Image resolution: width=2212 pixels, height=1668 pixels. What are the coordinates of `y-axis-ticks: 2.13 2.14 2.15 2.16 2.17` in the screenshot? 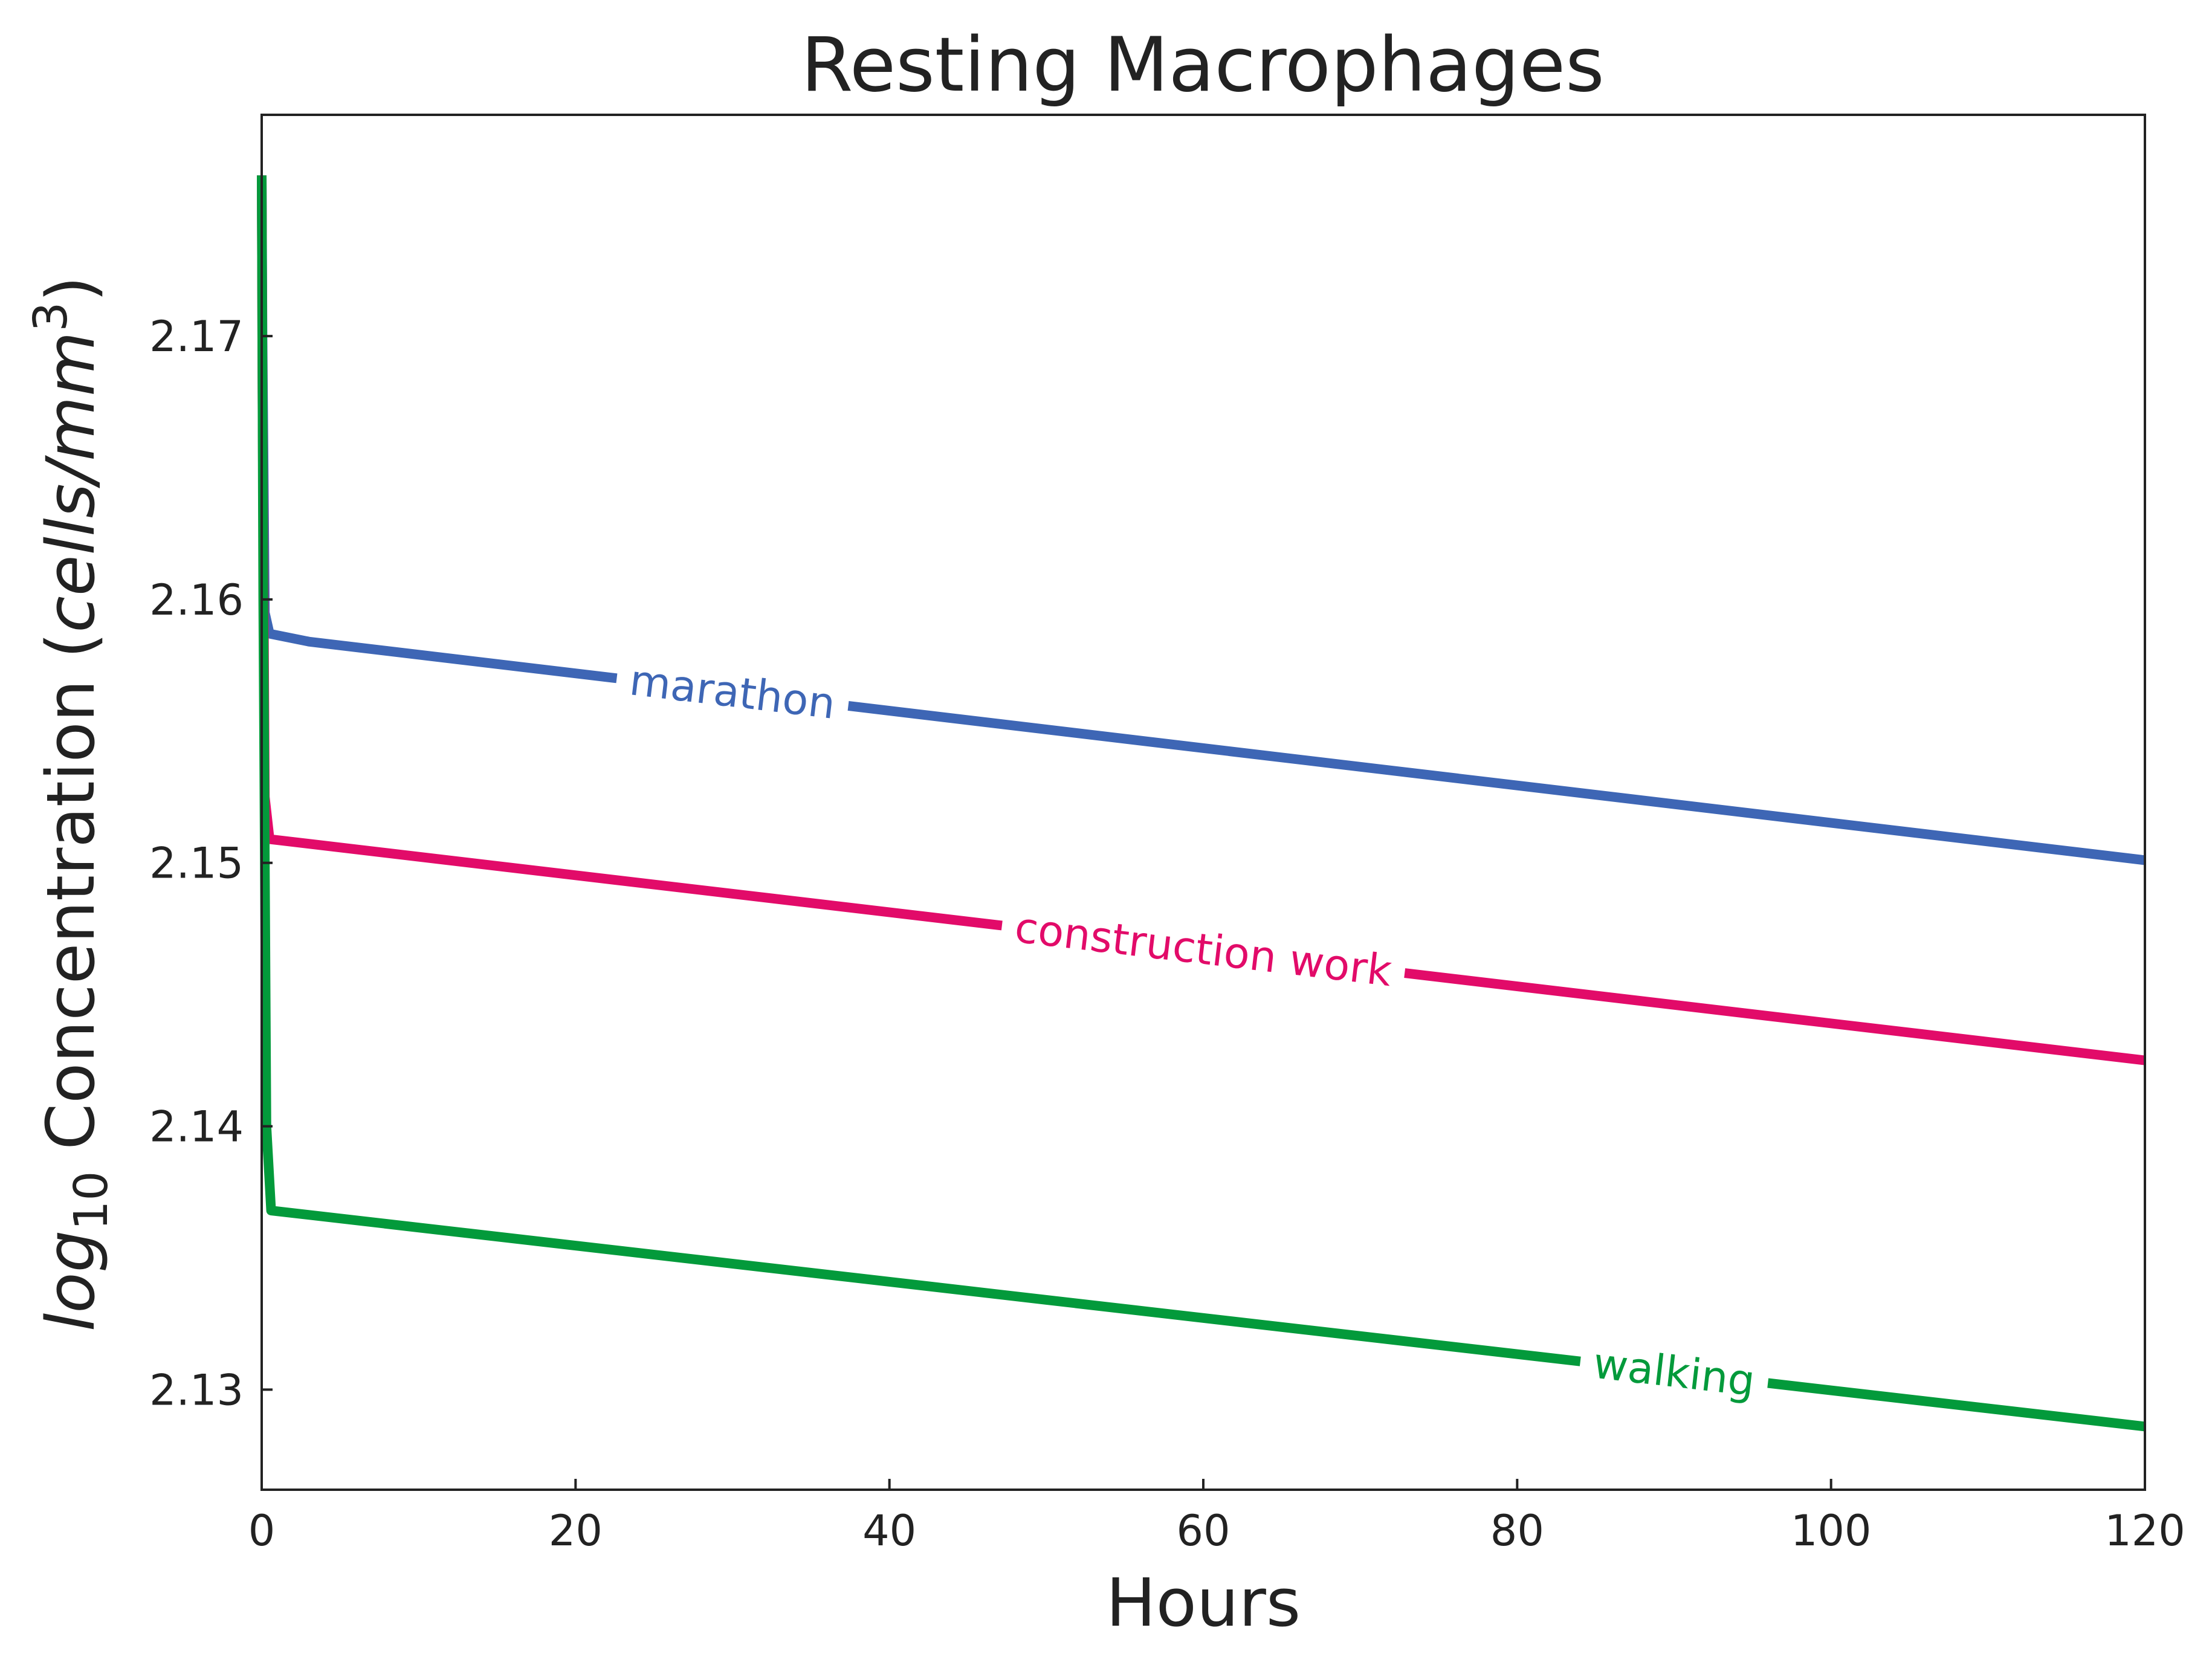 It's located at (211, 863).